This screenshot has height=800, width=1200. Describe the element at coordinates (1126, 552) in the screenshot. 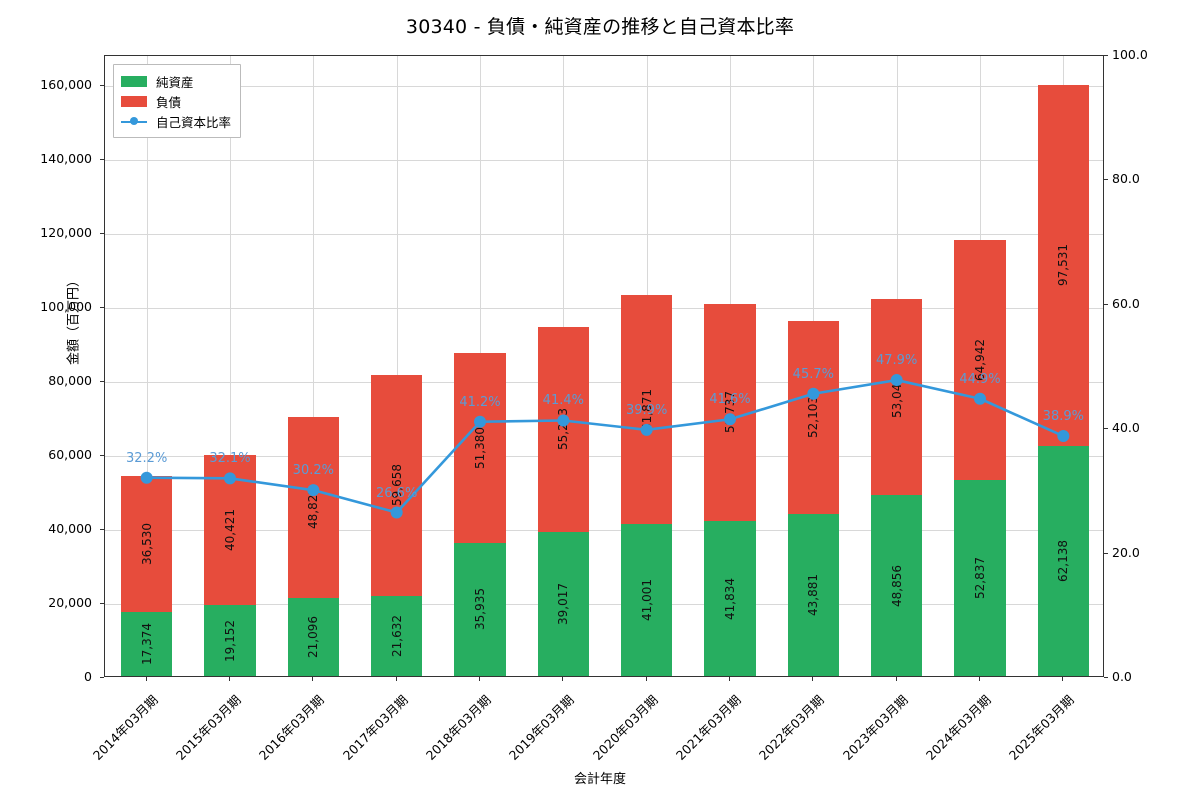

I see `y-axis-right-tick-label: 20.0` at that location.